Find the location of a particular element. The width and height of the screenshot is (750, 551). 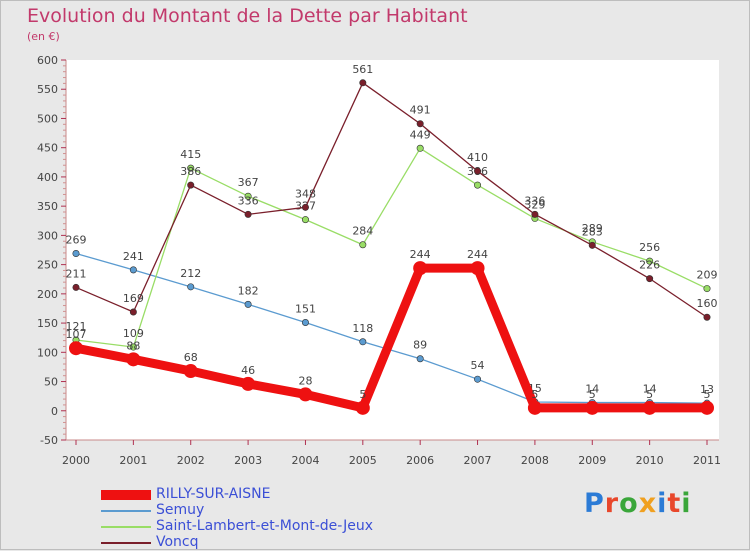

data-label: 169 is located at coordinates (133, 298).